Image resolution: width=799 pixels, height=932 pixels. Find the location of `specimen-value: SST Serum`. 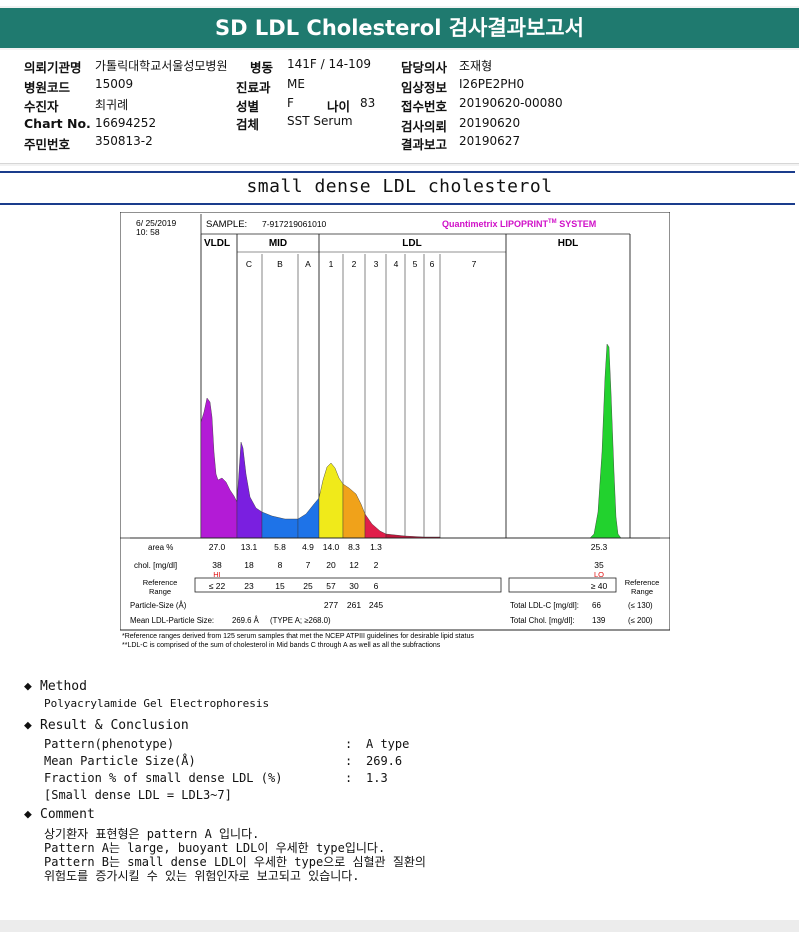

specimen-value: SST Serum is located at coordinates (320, 121).